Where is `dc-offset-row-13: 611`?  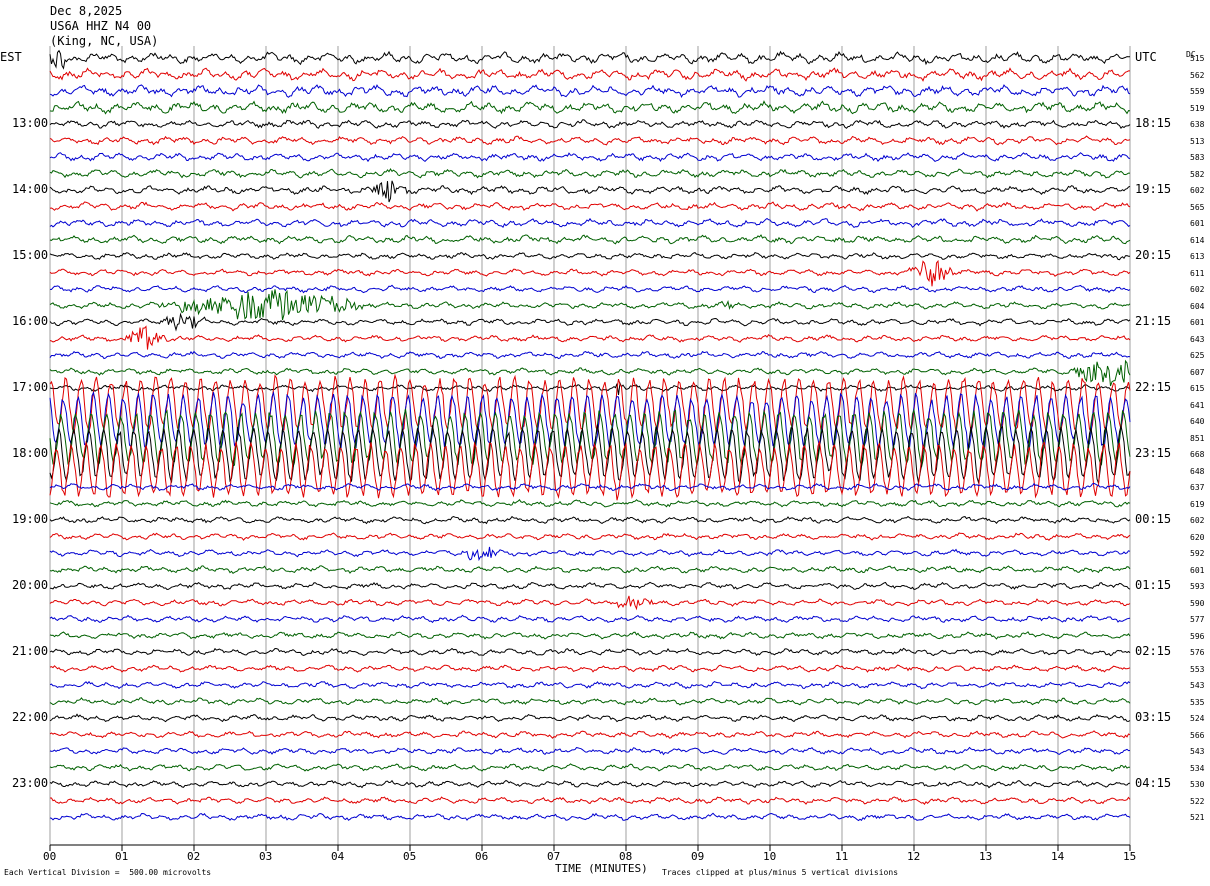
dc-offset-row-13: 611 is located at coordinates (1197, 273).